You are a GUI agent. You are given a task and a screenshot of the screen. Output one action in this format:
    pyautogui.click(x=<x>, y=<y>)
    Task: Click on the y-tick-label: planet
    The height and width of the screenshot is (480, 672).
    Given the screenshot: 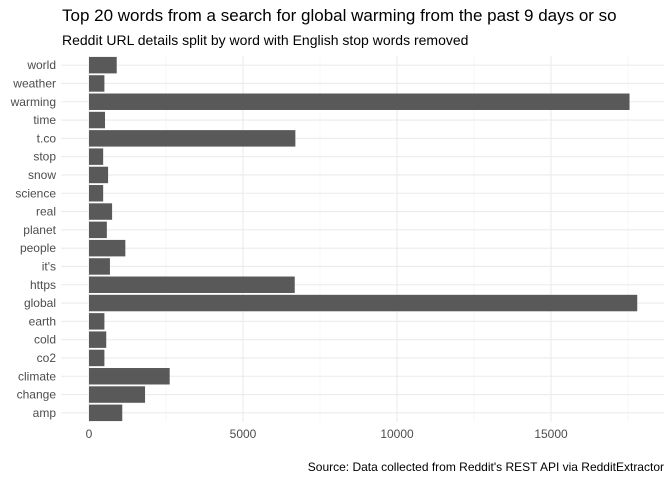 What is the action you would take?
    pyautogui.click(x=39, y=230)
    